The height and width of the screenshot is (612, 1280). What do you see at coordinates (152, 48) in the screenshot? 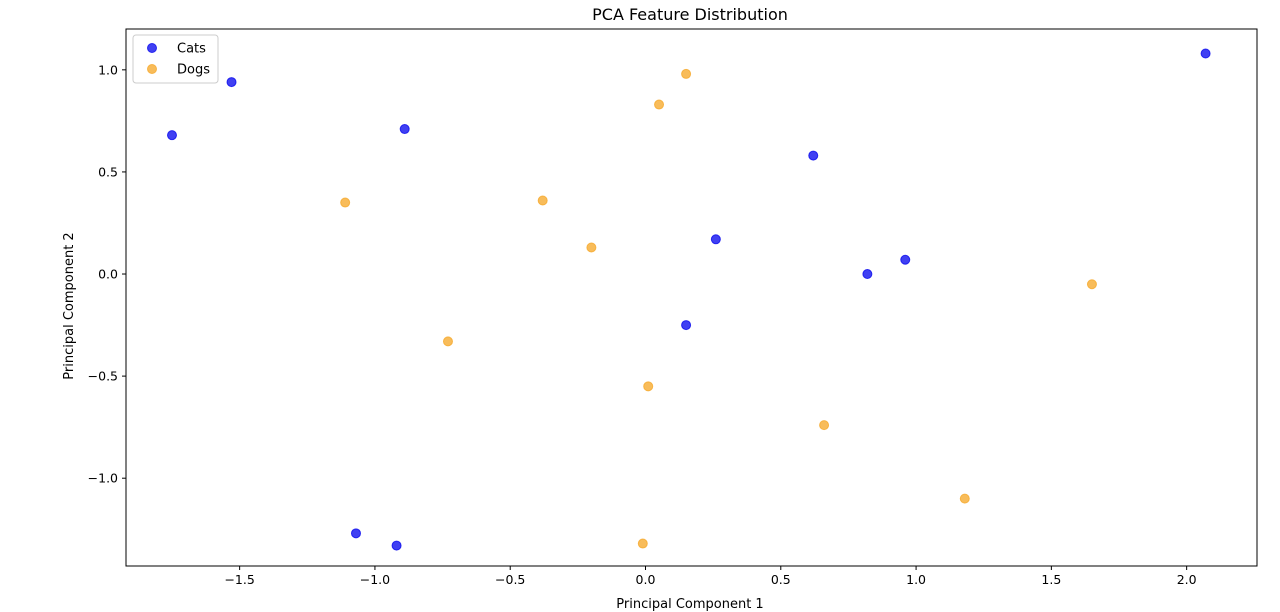
I see `legend-marker-cats` at bounding box center [152, 48].